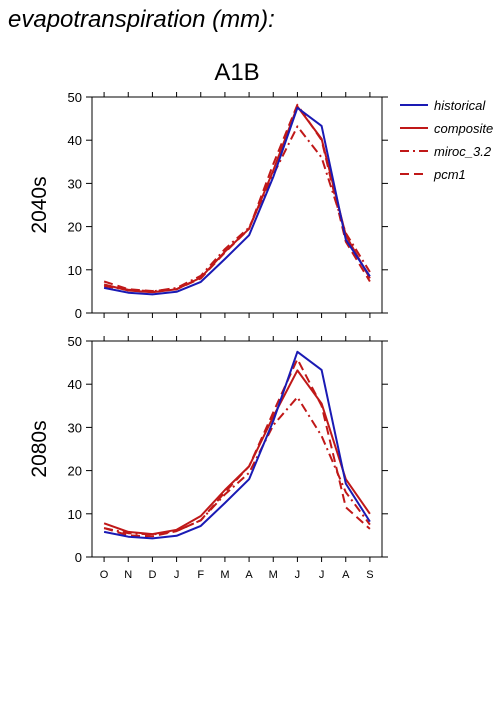 This screenshot has height=709, width=501. Describe the element at coordinates (39, 448) in the screenshot. I see `y-axis-label: 2080s` at that location.